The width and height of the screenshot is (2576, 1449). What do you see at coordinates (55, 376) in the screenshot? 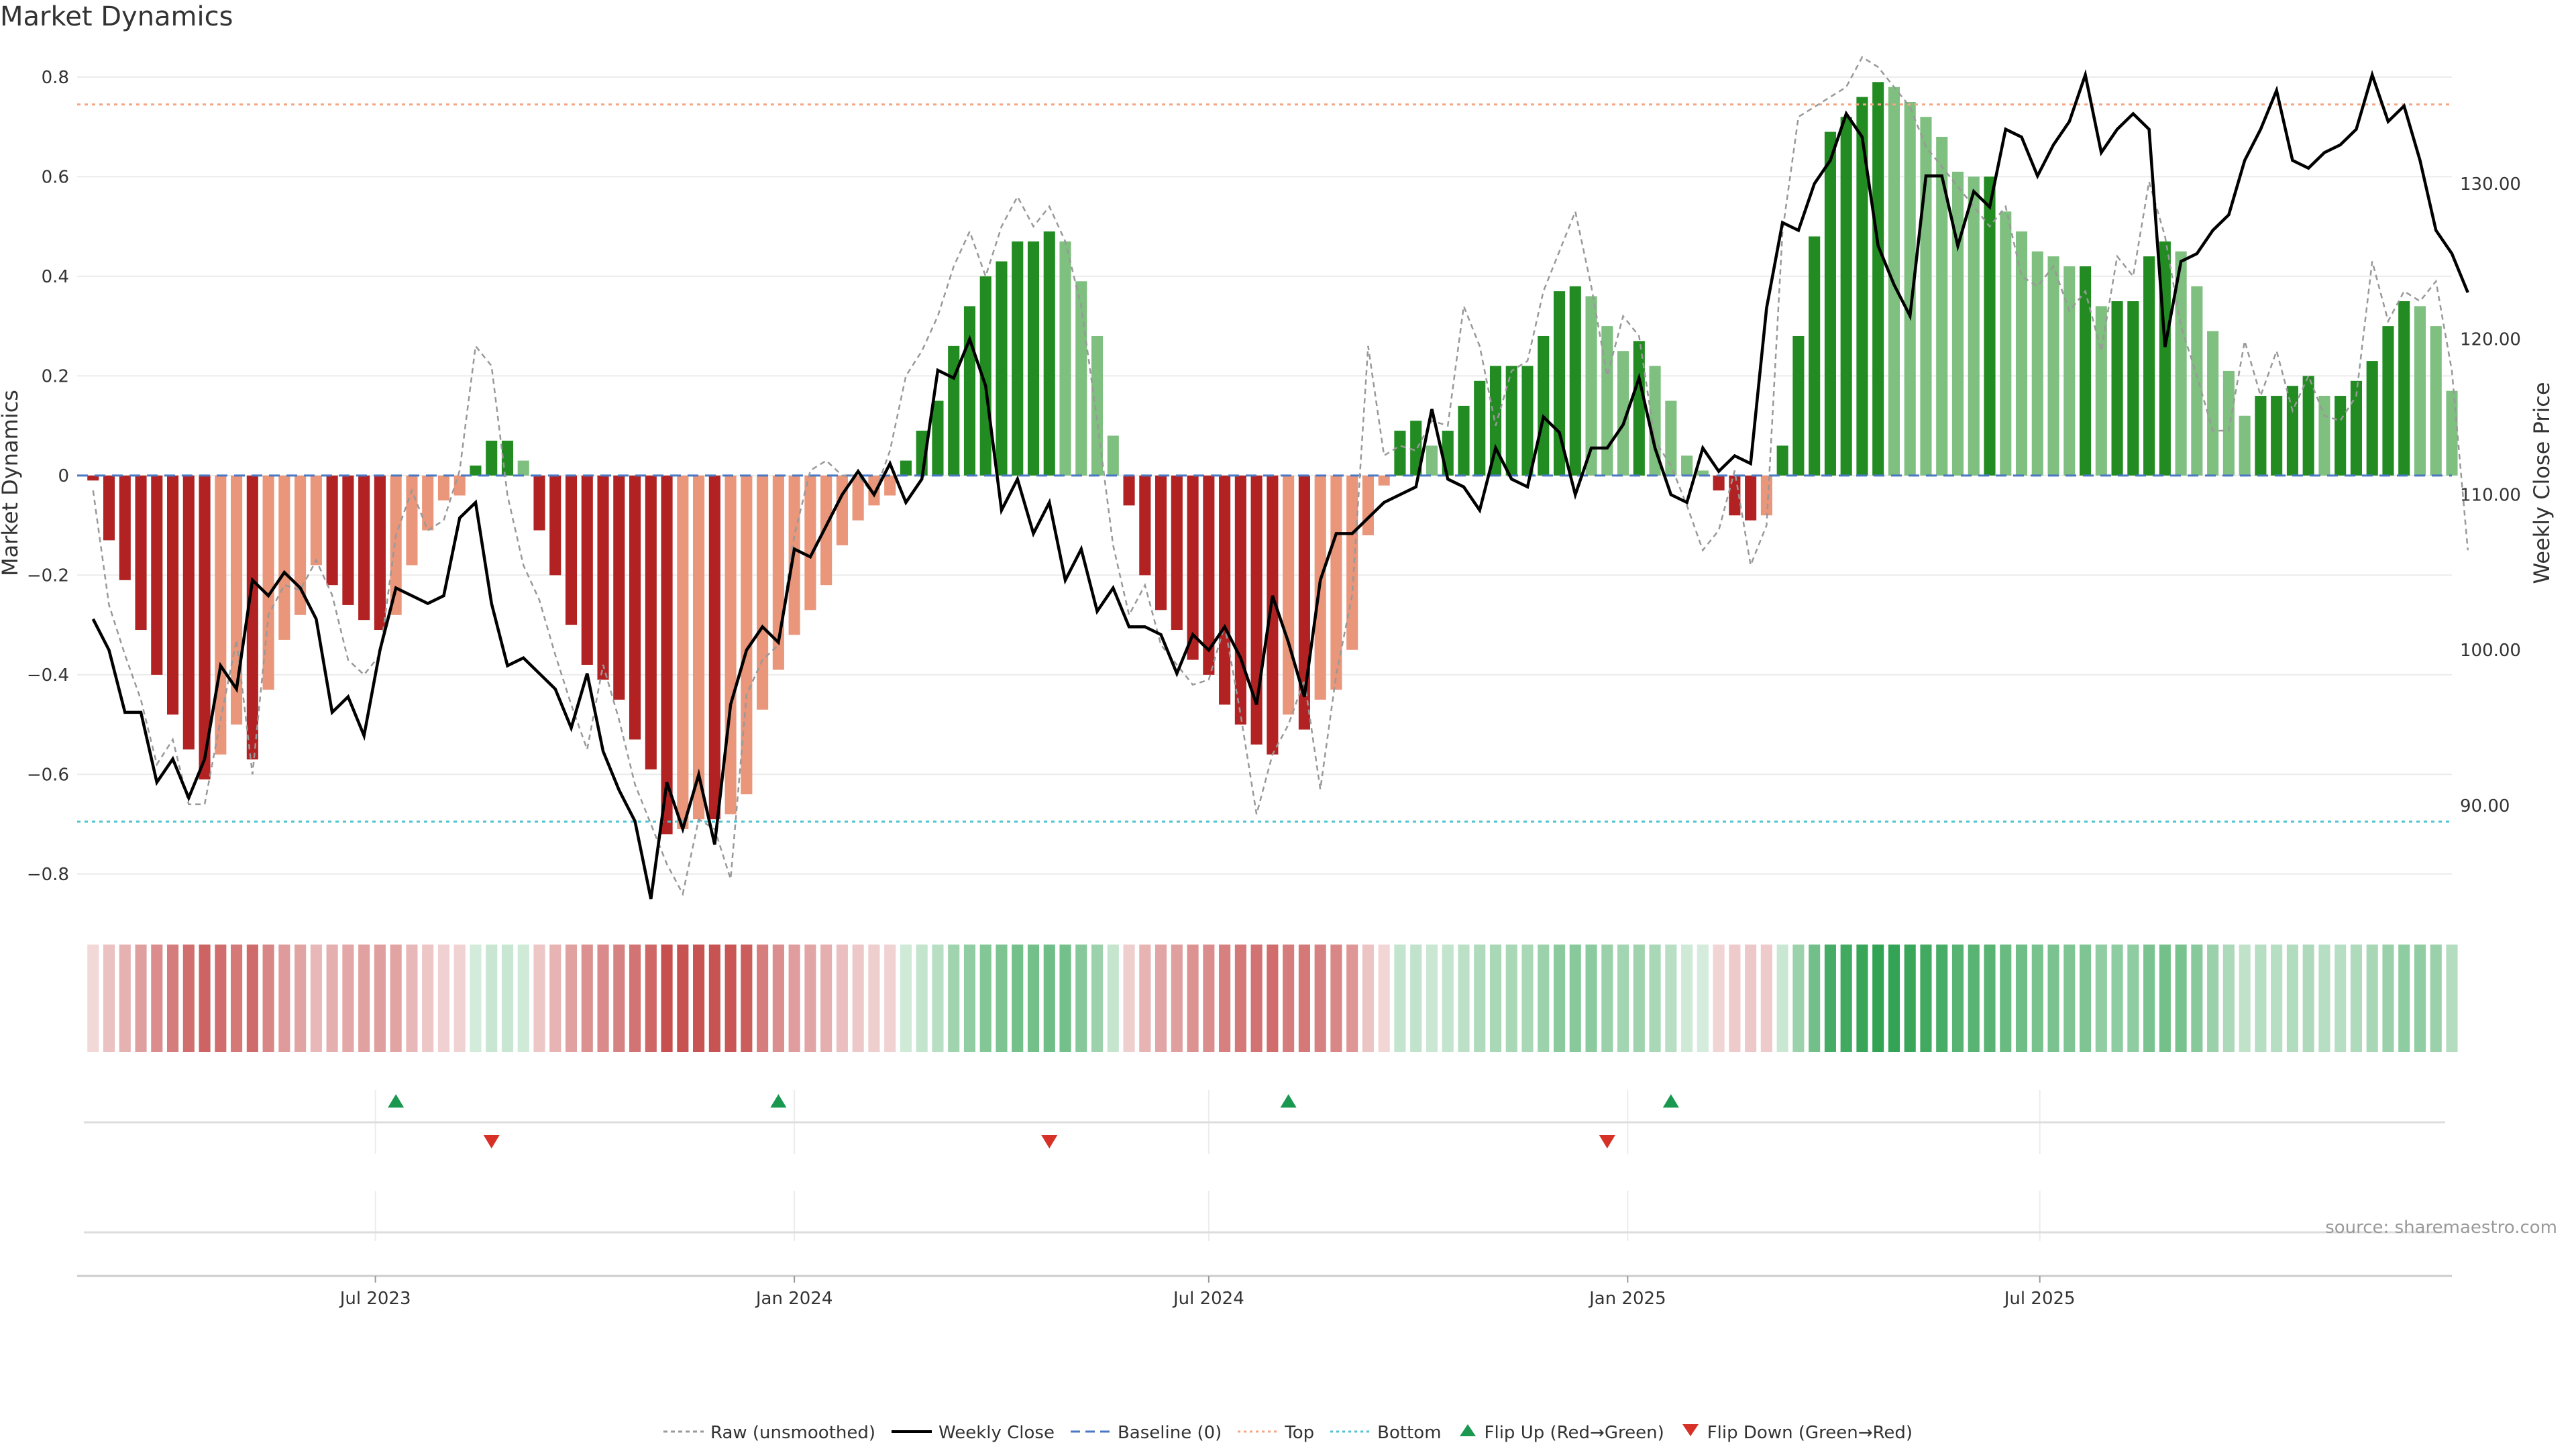
I see `y-tick-label-left: 0.2` at bounding box center [55, 376].